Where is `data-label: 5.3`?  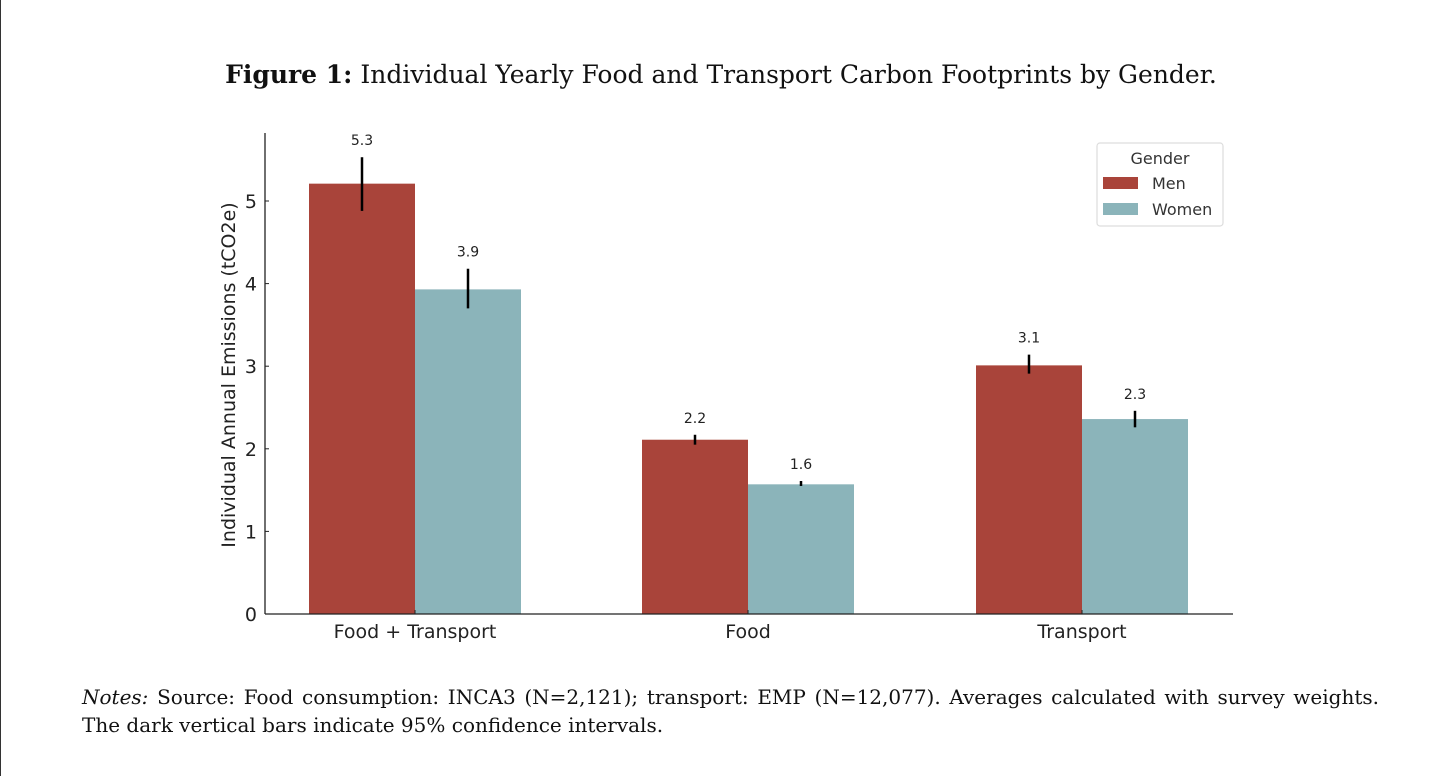
data-label: 5.3 is located at coordinates (362, 141).